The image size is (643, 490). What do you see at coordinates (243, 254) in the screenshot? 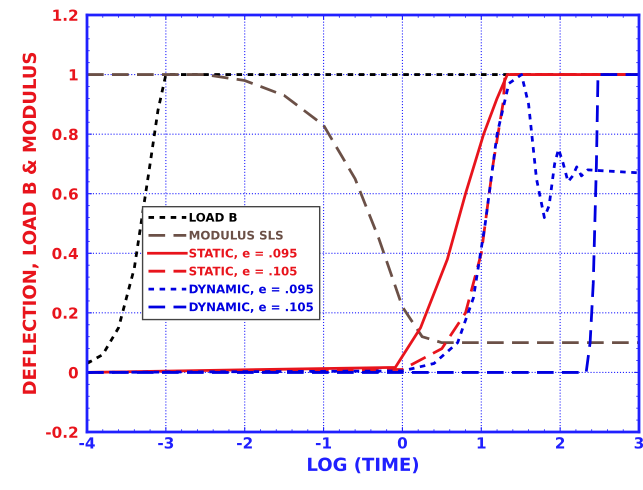
I see `legend-label: STATIC, e = .095` at bounding box center [243, 254].